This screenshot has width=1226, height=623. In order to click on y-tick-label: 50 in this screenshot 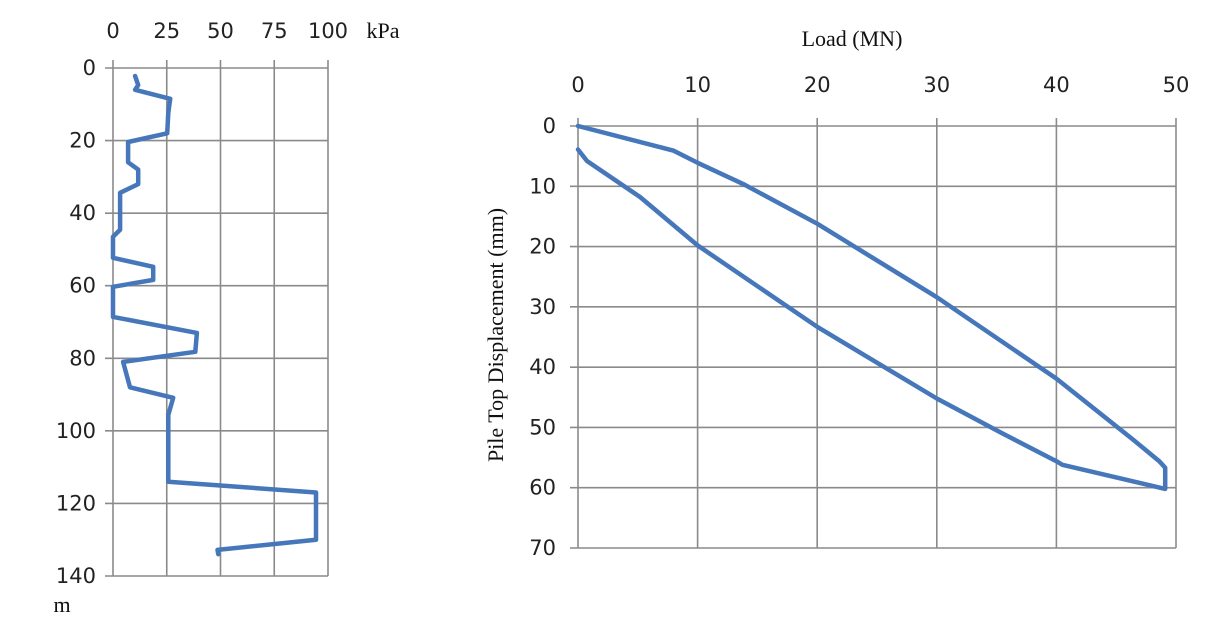, I will do `click(542, 427)`.